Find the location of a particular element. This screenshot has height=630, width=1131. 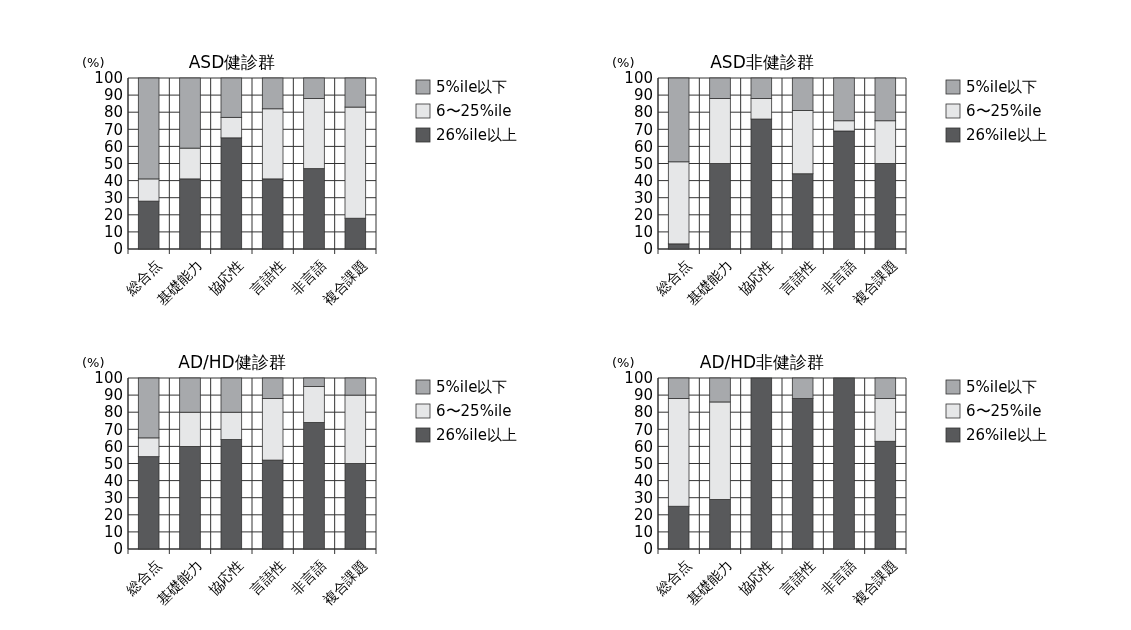

chart-title: ASD健診群 is located at coordinates (232, 62).